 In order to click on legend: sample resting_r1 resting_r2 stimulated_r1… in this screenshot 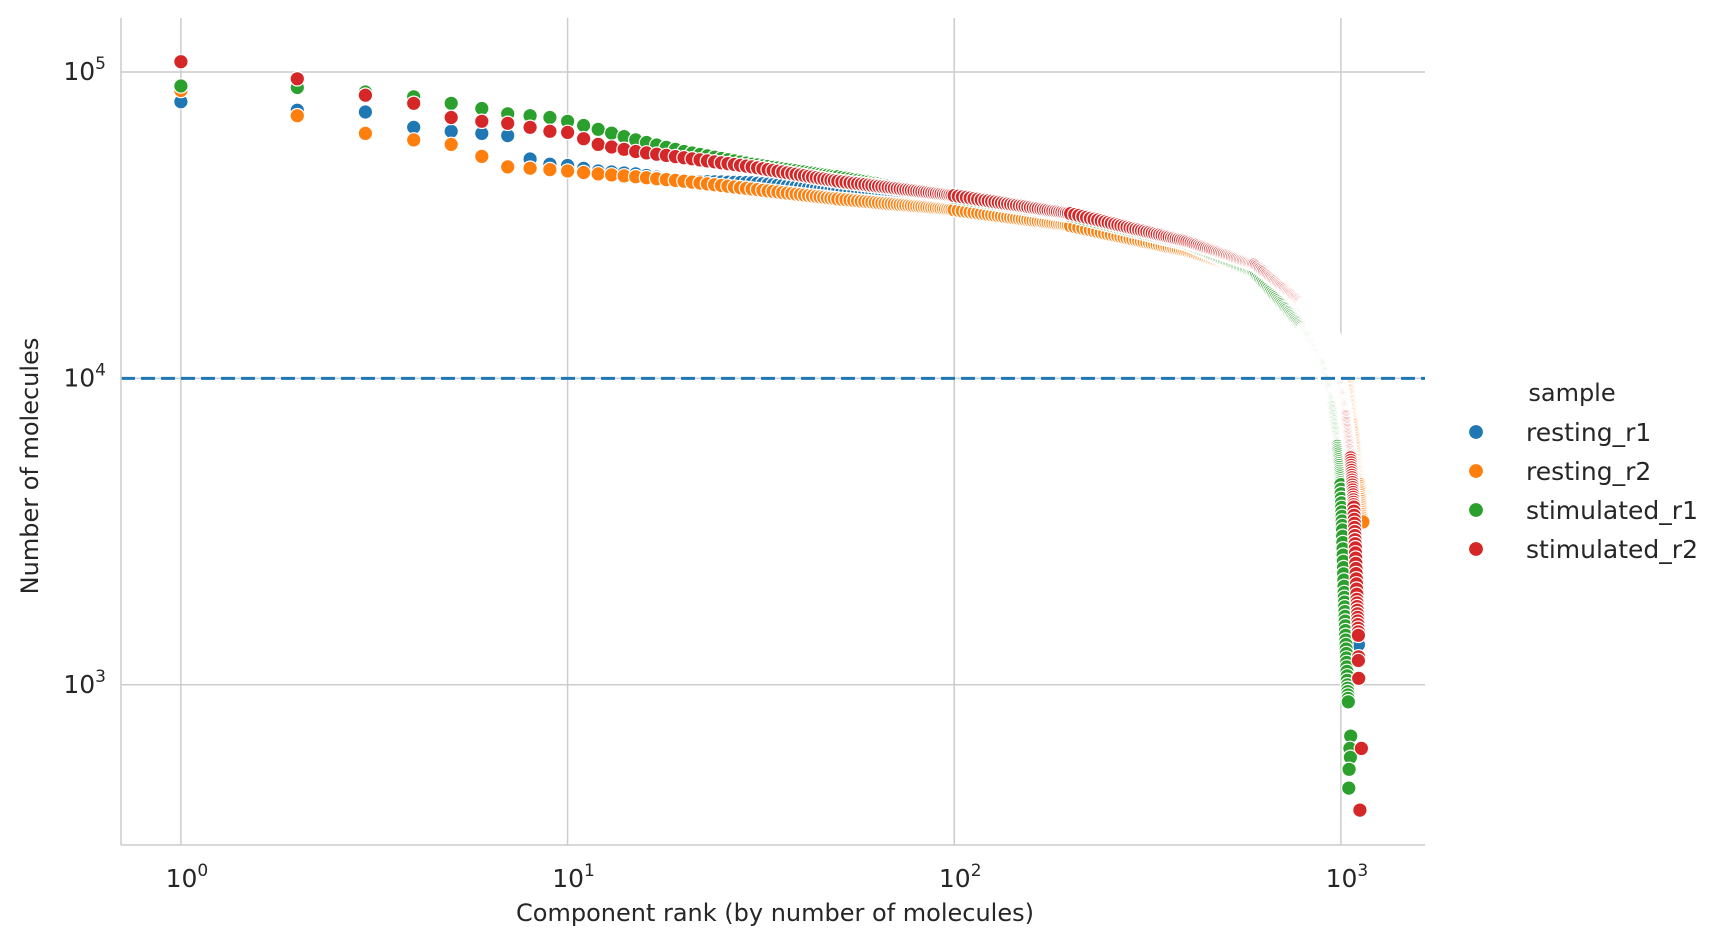, I will do `click(1582, 471)`.